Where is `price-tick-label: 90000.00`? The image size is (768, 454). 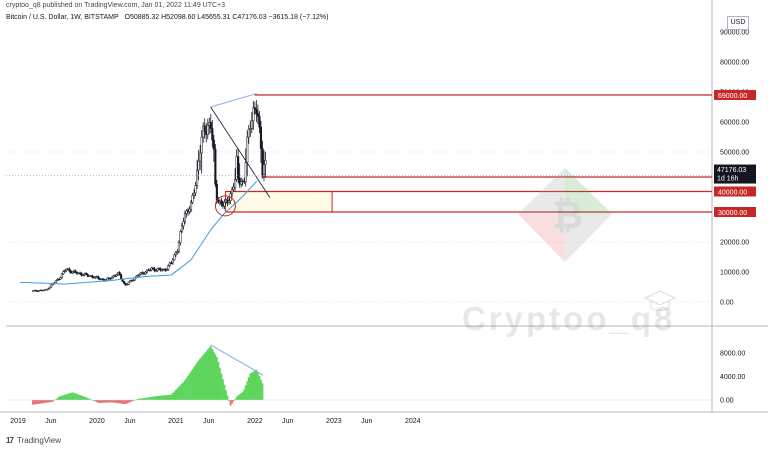
price-tick-label: 90000.00 is located at coordinates (734, 33).